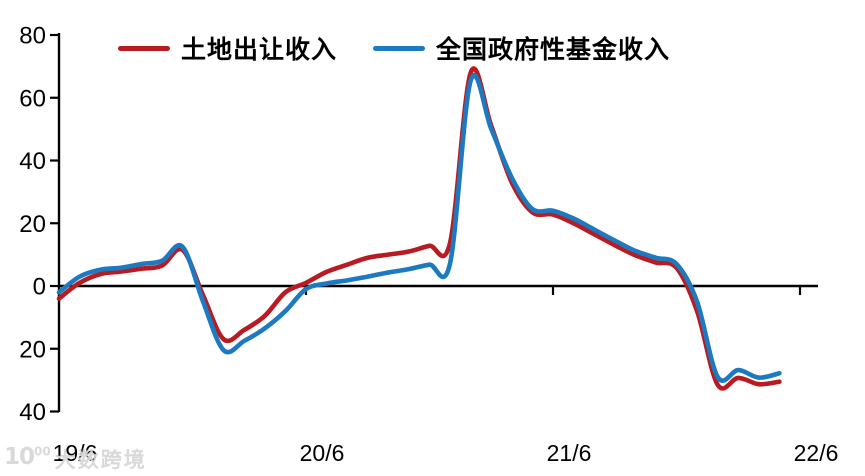 This screenshot has height=476, width=865. Describe the element at coordinates (816, 453) in the screenshot. I see `x-axis-label-22/6: 22/6` at that location.